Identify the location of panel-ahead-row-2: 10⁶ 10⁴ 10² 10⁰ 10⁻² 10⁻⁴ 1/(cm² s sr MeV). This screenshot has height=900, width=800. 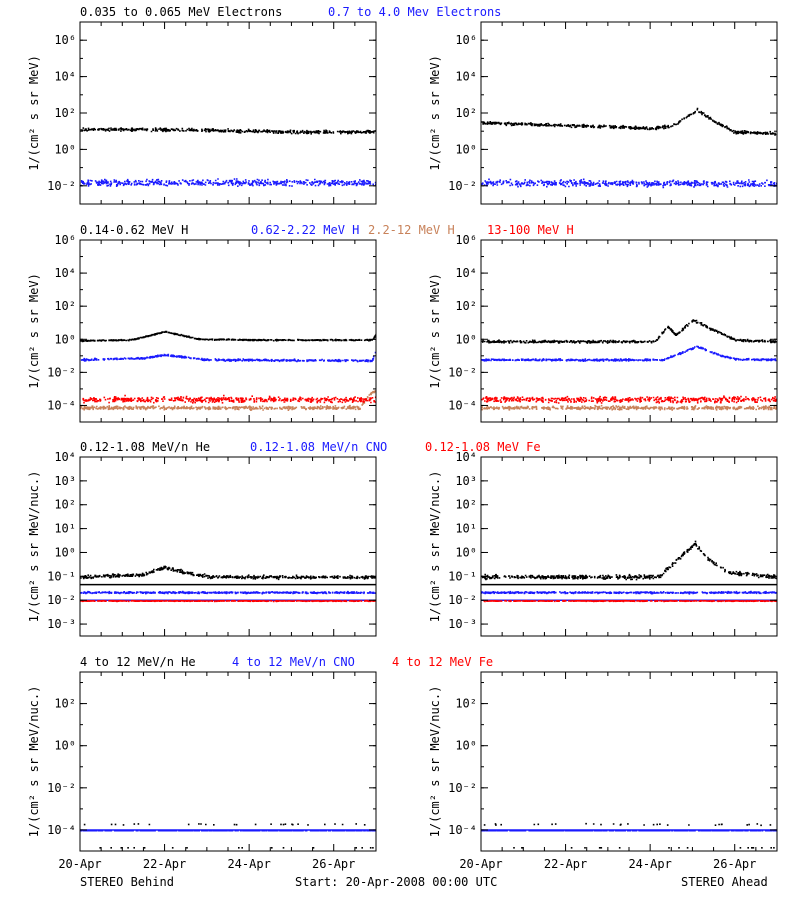
(603, 328).